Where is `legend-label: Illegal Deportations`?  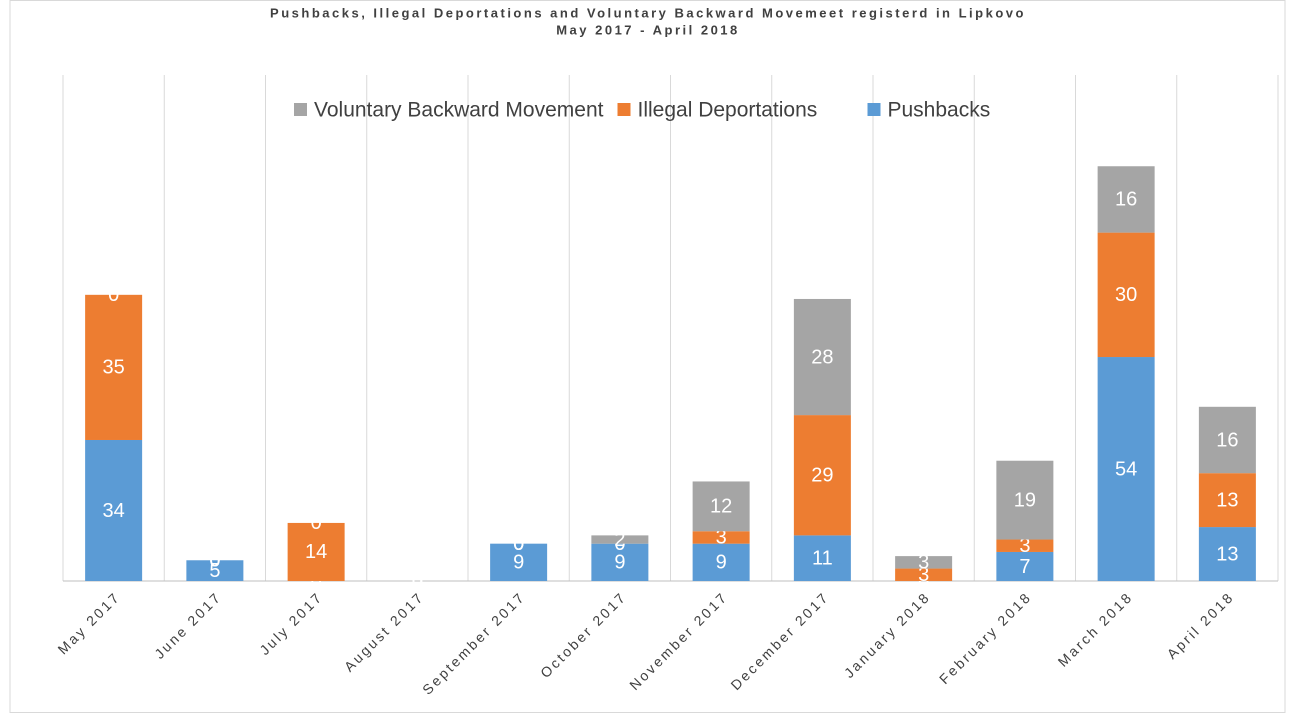
legend-label: Illegal Deportations is located at coordinates (728, 110).